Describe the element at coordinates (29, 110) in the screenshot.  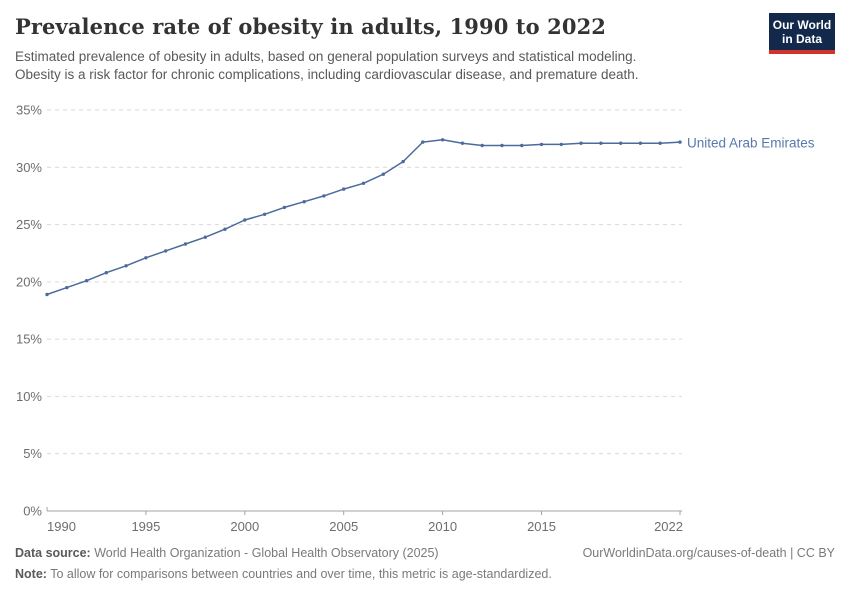
I see `y-axis-tick-label: 35%` at that location.